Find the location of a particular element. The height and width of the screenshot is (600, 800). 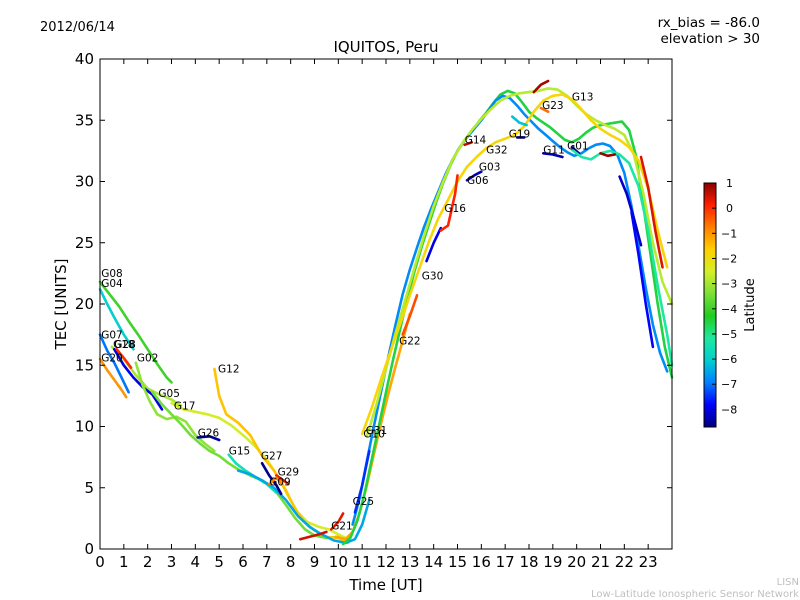

prn-label-g01: G01 is located at coordinates (578, 147).